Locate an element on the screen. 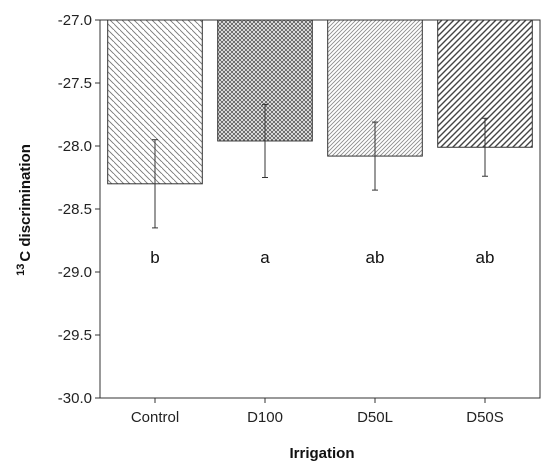 The height and width of the screenshot is (470, 550). y-tick-label: -27.0 is located at coordinates (75, 20).